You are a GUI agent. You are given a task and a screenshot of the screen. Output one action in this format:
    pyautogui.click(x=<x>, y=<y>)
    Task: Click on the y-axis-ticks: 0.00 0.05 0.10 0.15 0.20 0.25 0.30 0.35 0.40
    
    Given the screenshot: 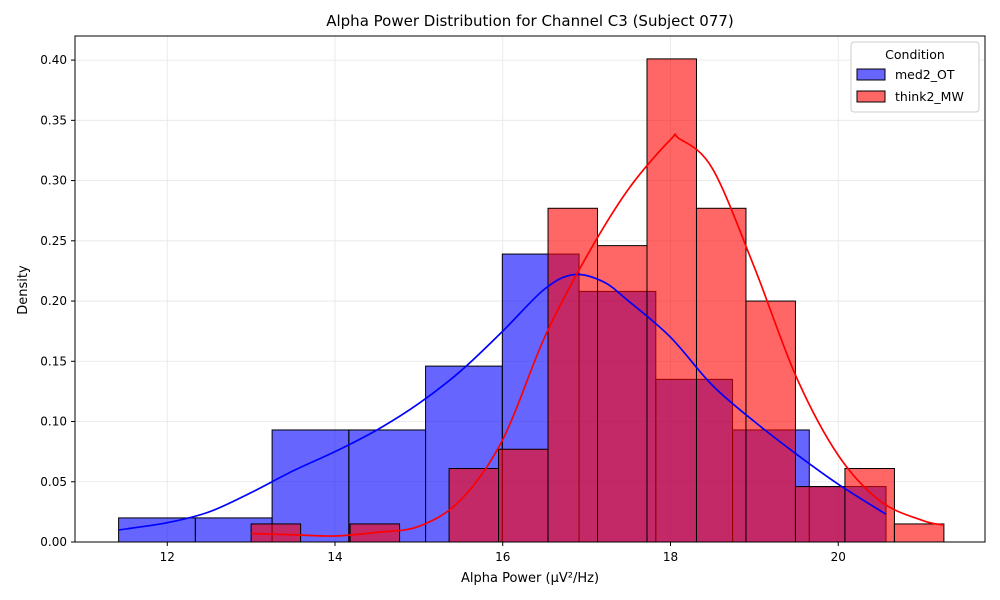 What is the action you would take?
    pyautogui.click(x=57, y=301)
    